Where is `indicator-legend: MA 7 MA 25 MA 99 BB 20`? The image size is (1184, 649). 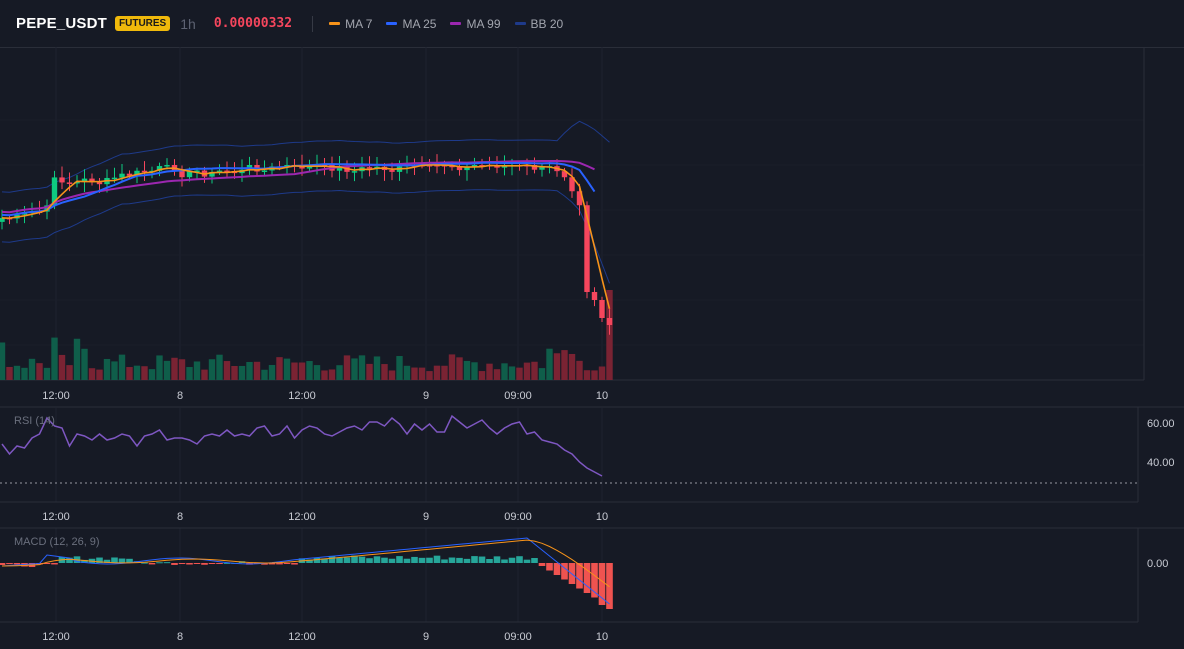 indicator-legend: MA 7 MA 25 MA 99 BB 20 is located at coordinates (438, 24).